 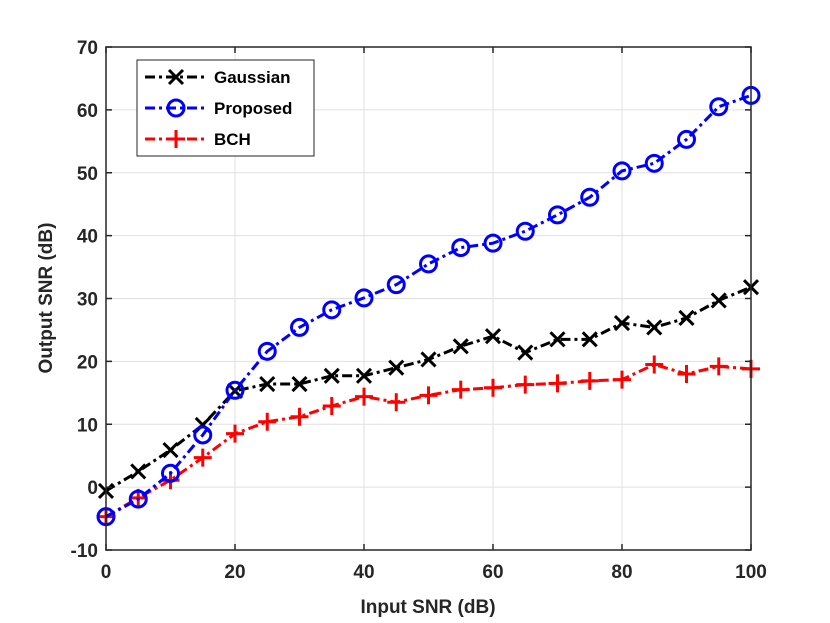 What do you see at coordinates (751, 572) in the screenshot?
I see `x-tick-label: 100` at bounding box center [751, 572].